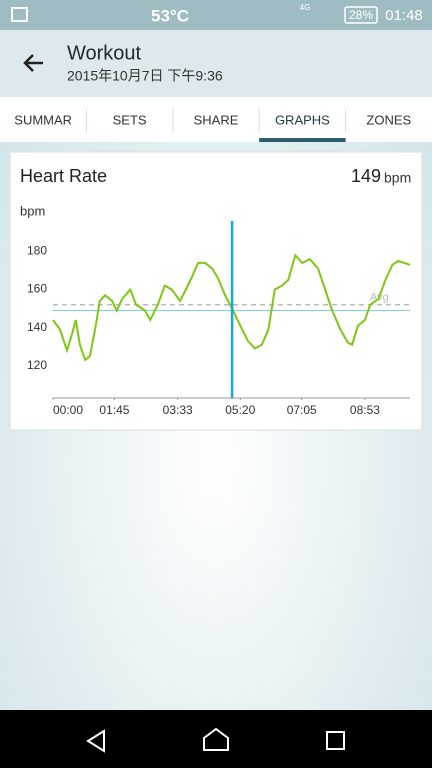  Describe the element at coordinates (240, 410) in the screenshot. I see `x-tick-label: 05:20` at that location.